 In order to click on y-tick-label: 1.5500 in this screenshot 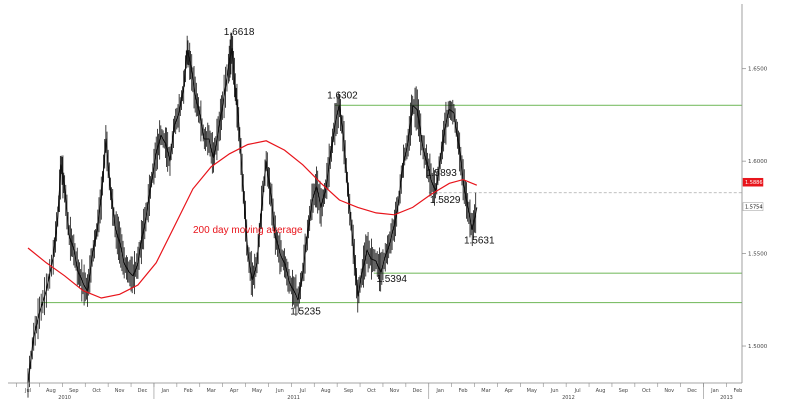, I will do `click(758, 255)`.